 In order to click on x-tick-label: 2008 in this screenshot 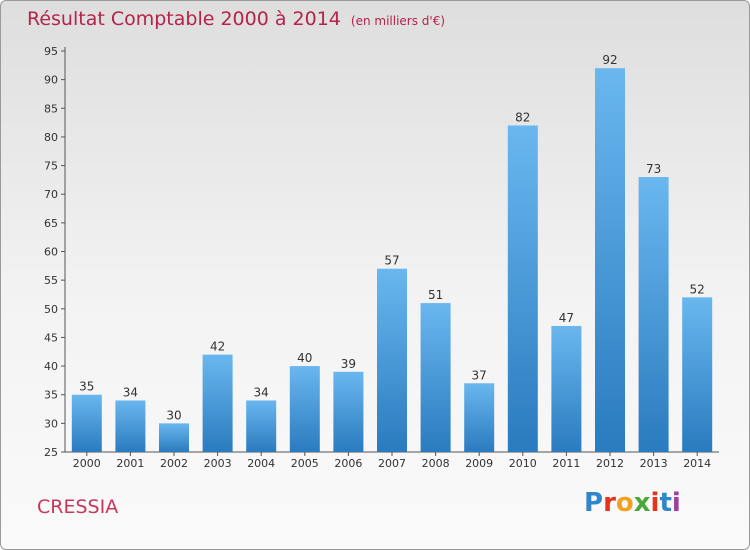, I will do `click(436, 463)`.